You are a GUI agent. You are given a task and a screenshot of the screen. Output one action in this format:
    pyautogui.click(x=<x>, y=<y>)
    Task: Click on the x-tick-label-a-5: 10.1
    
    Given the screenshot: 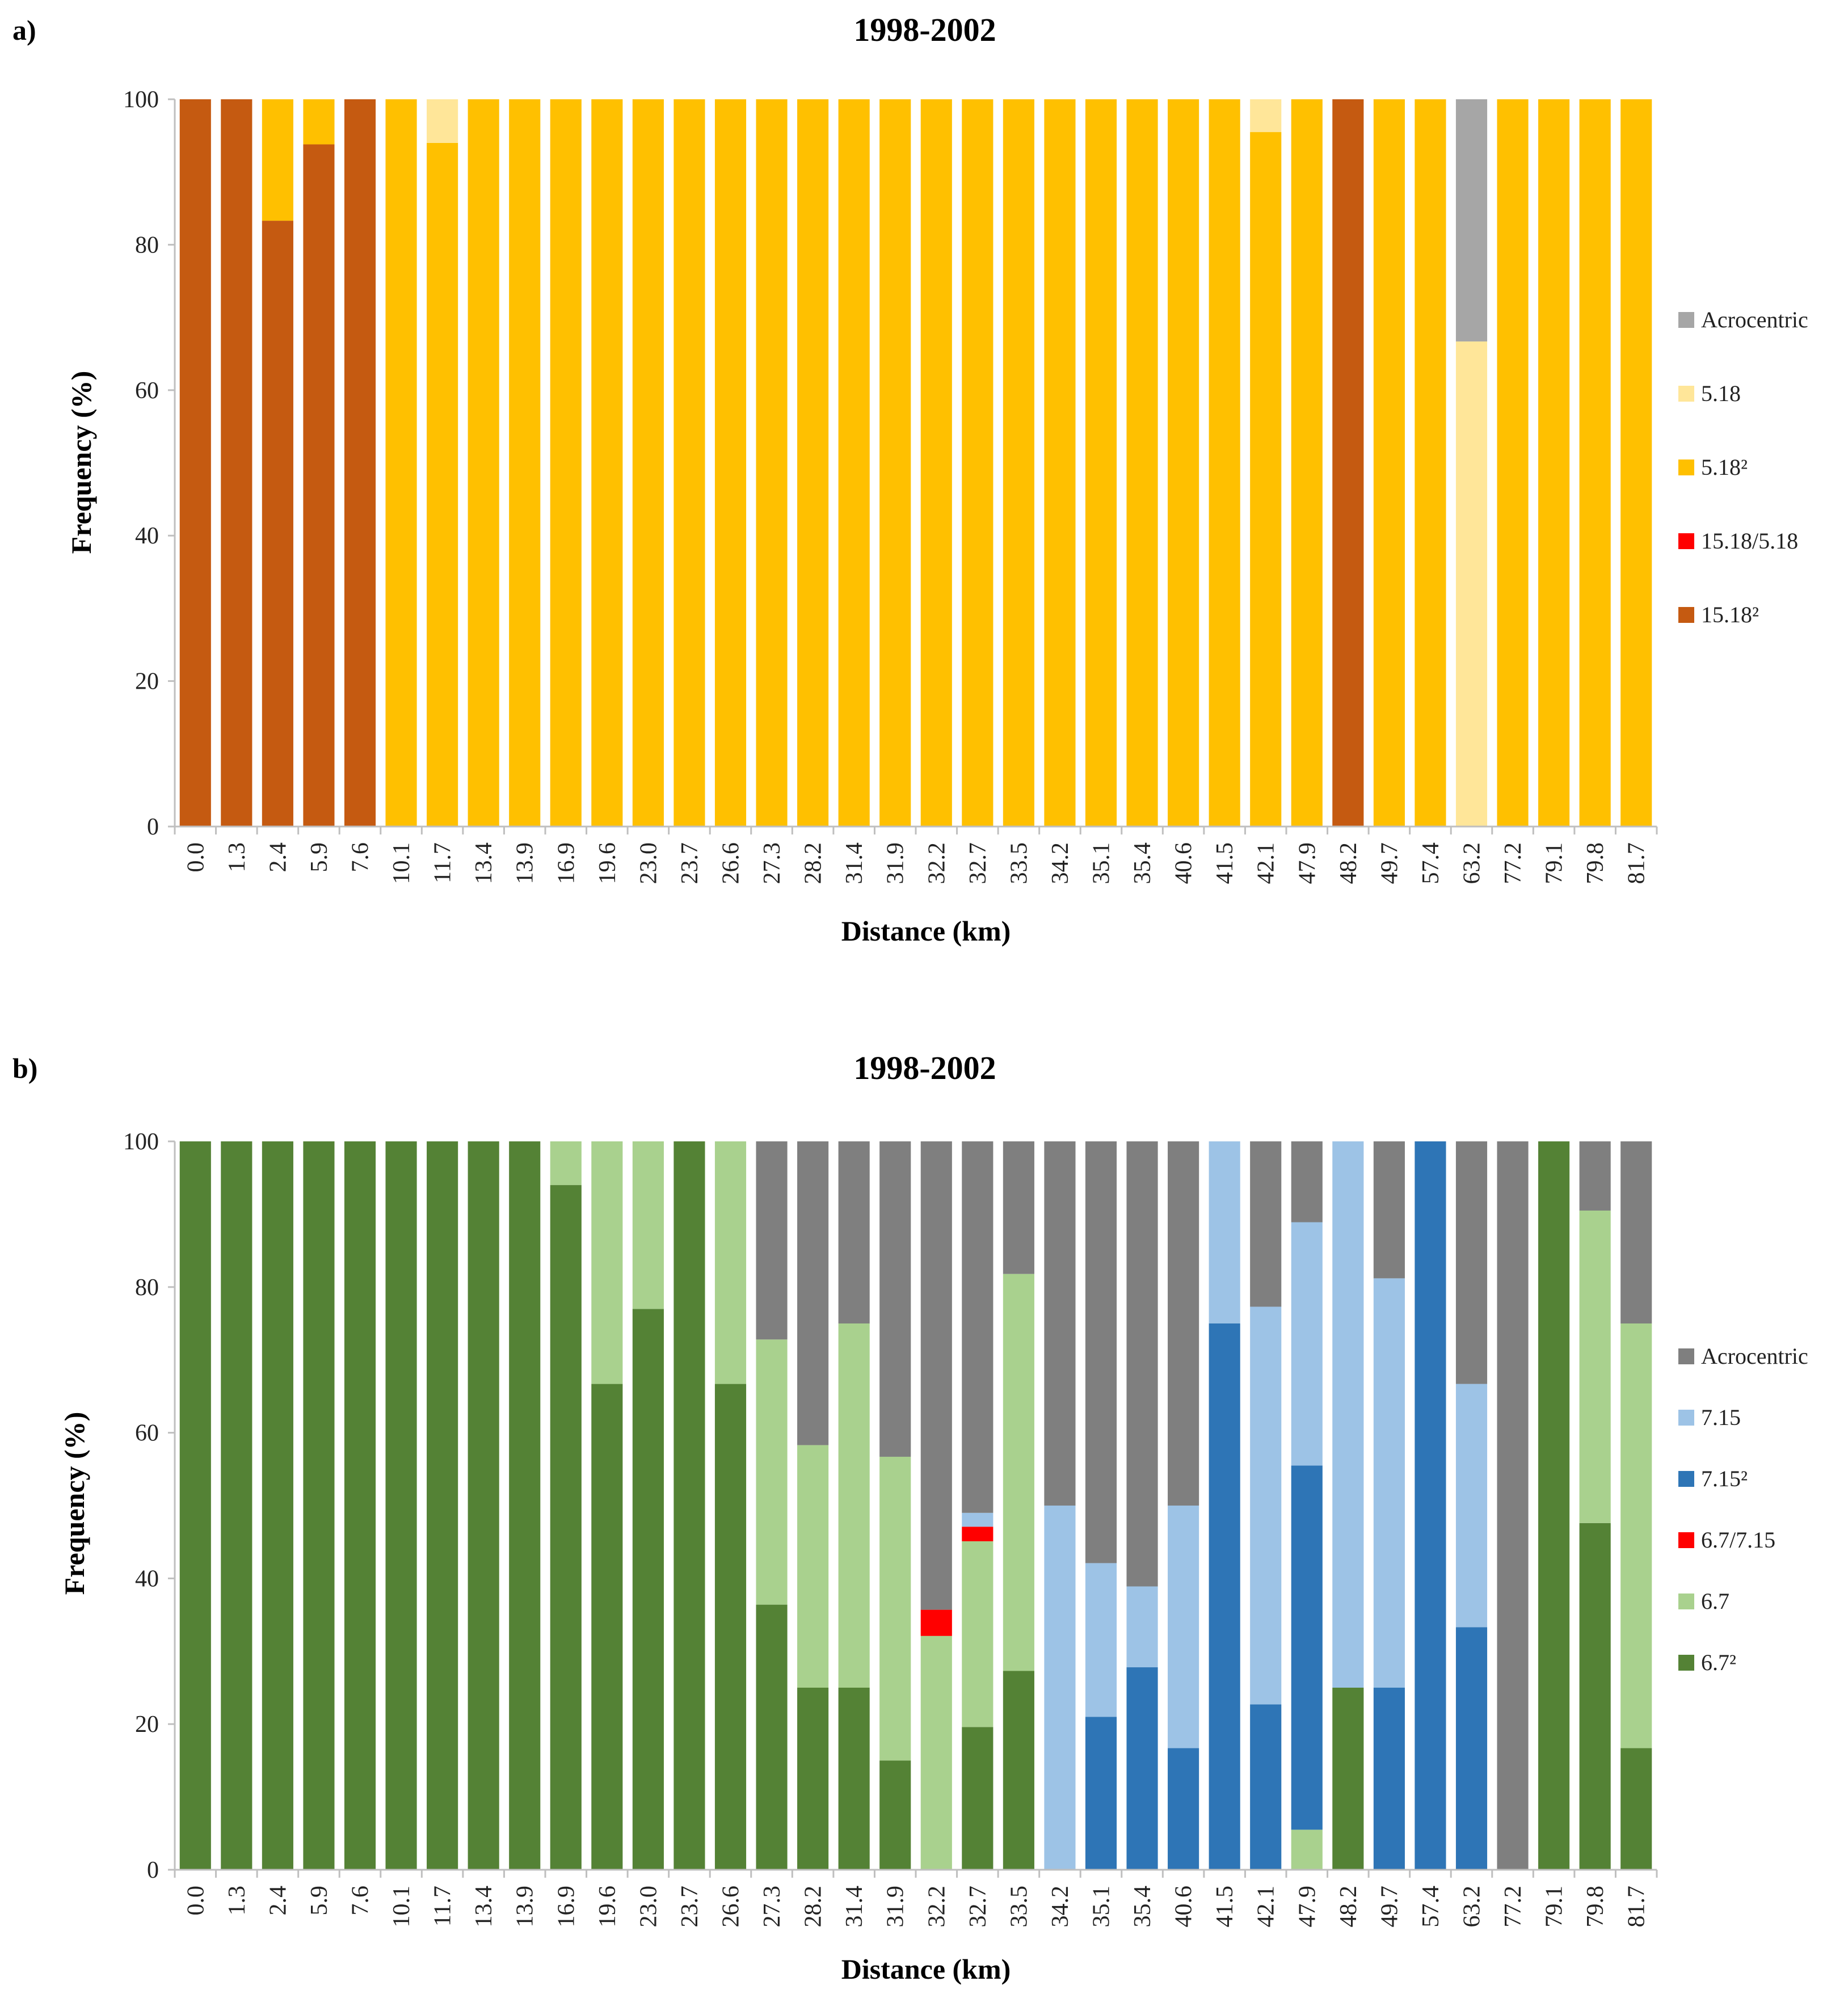 What is the action you would take?
    pyautogui.click(x=402, y=863)
    